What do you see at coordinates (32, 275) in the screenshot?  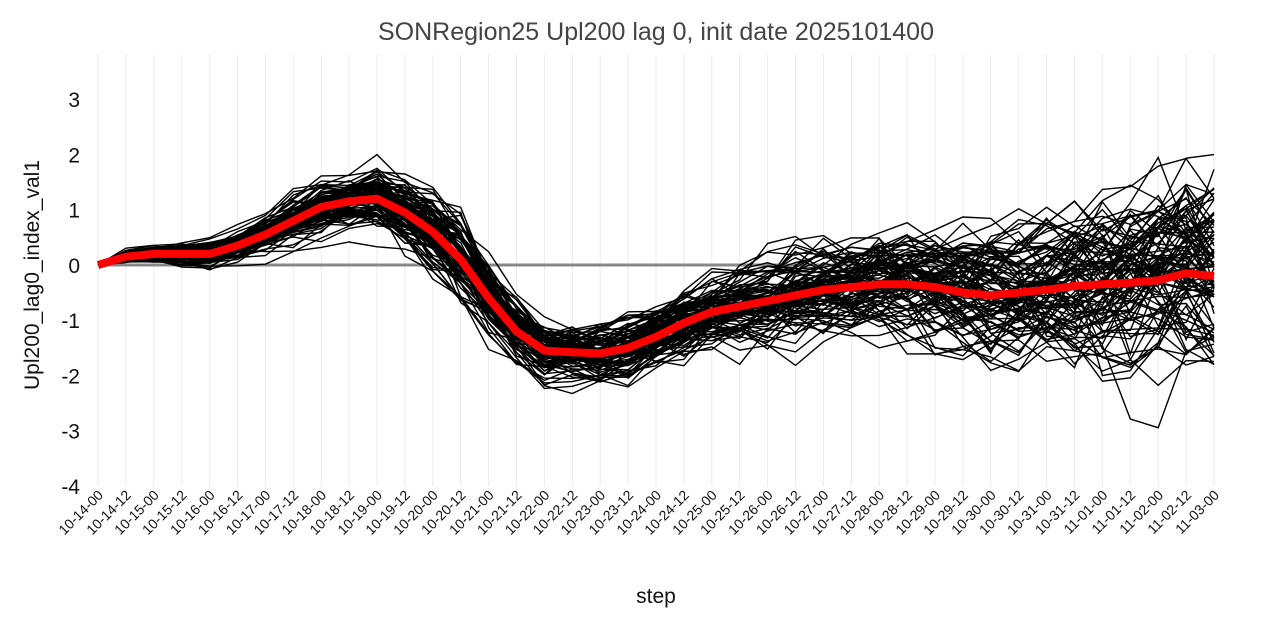 I see `y-axis-label: Upl200_lag0_index_val1` at bounding box center [32, 275].